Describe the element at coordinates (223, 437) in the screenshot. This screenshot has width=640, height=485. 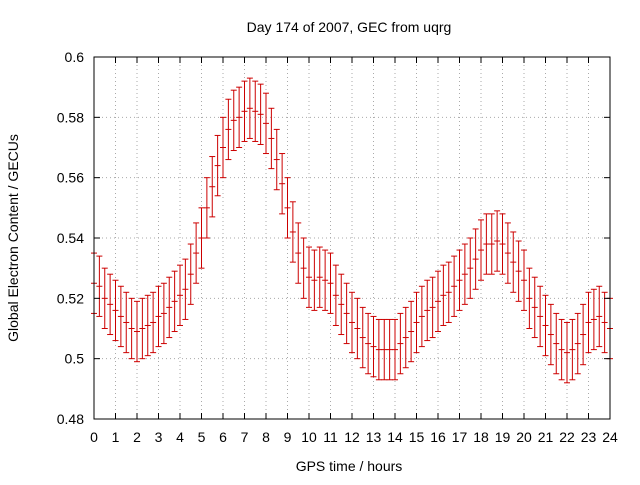
I see `x-tick-label: 6` at that location.